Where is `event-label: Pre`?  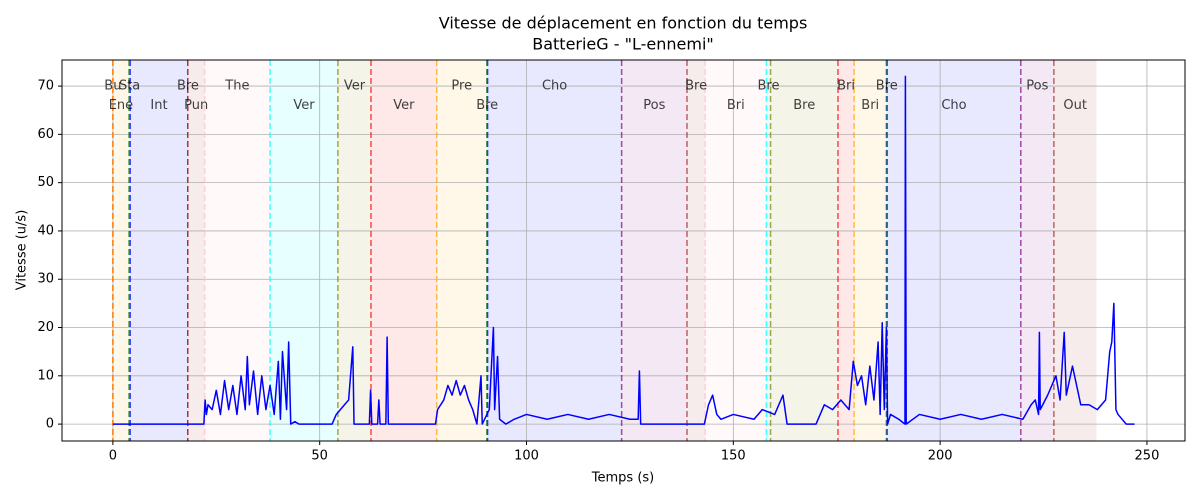 event-label: Pre is located at coordinates (461, 86).